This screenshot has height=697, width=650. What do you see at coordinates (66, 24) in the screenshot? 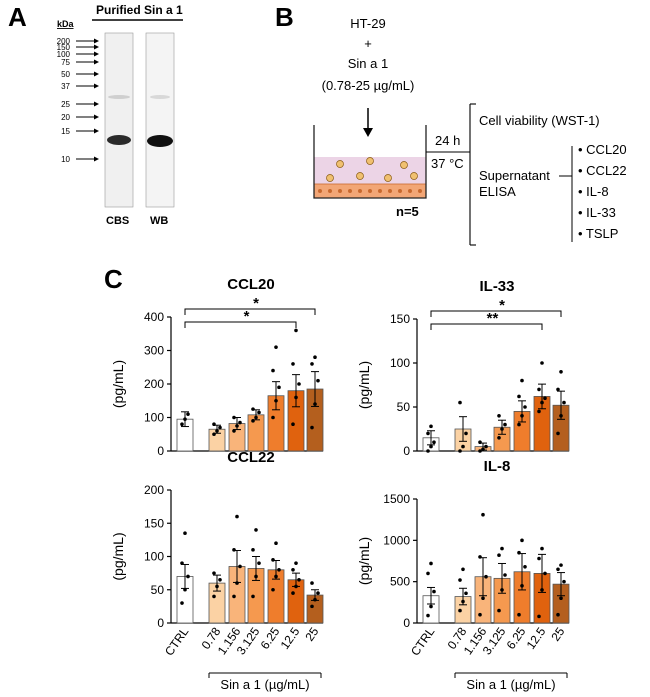
I see `kda-label: kDa` at bounding box center [66, 24].